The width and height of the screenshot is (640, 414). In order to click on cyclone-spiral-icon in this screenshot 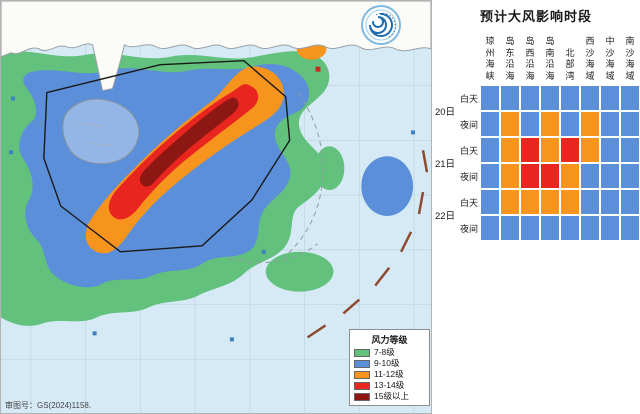, I will do `click(381, 25)`.